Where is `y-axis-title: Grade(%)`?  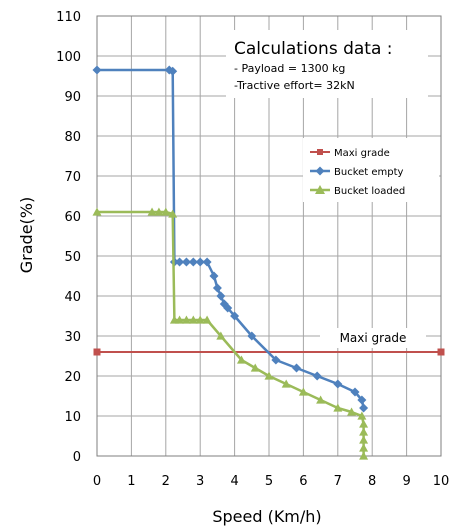
y-axis-title: Grade(%) is located at coordinates (26, 235).